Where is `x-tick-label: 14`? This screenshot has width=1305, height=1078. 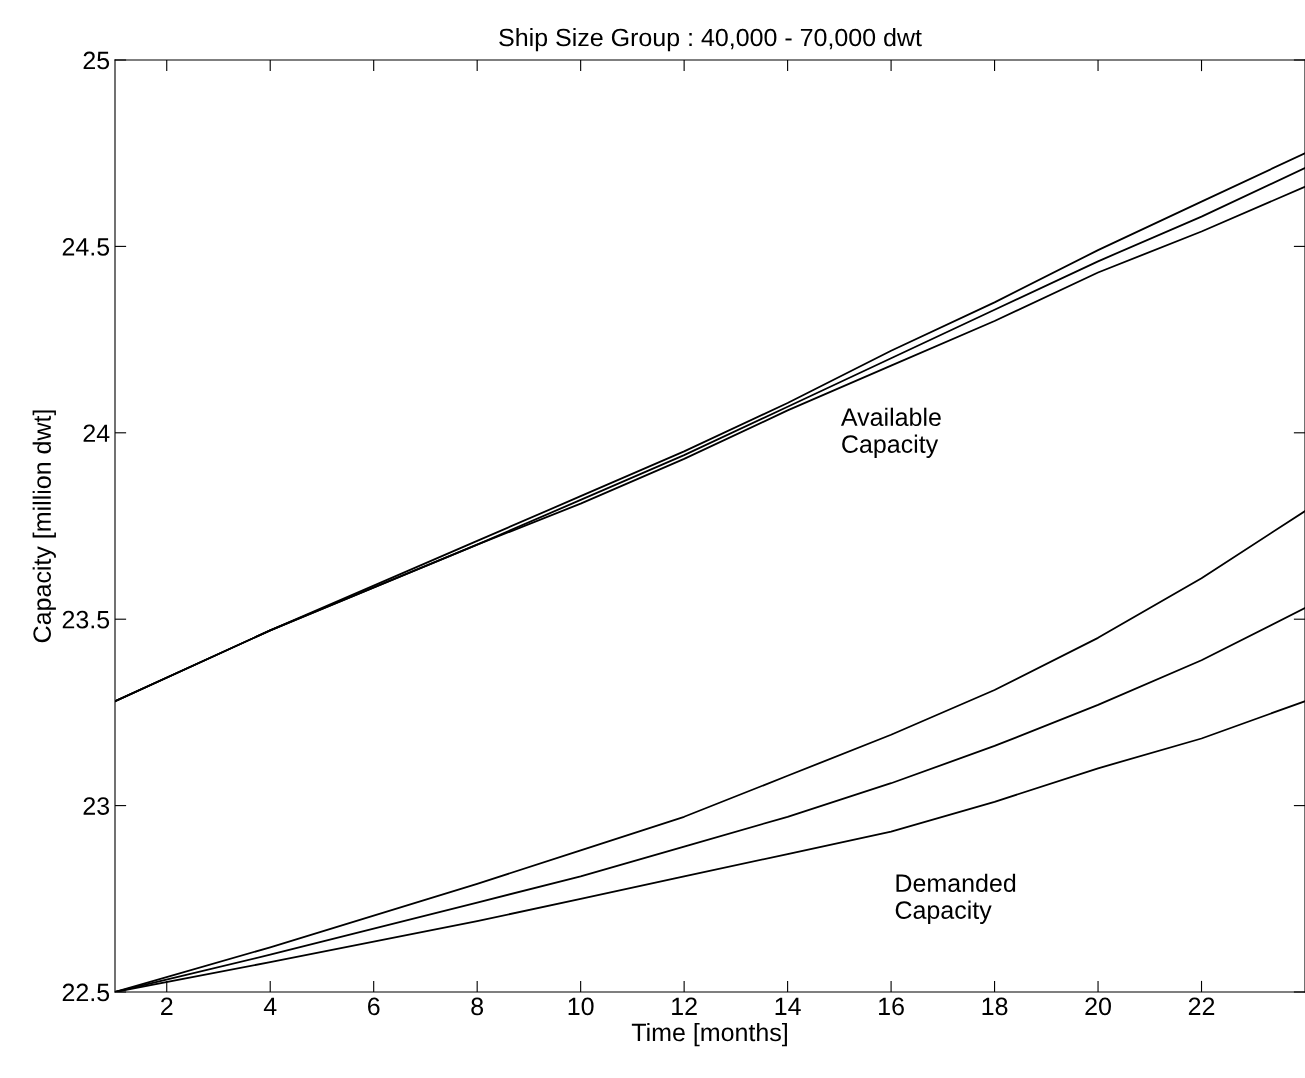
x-tick-label: 14 is located at coordinates (788, 1006).